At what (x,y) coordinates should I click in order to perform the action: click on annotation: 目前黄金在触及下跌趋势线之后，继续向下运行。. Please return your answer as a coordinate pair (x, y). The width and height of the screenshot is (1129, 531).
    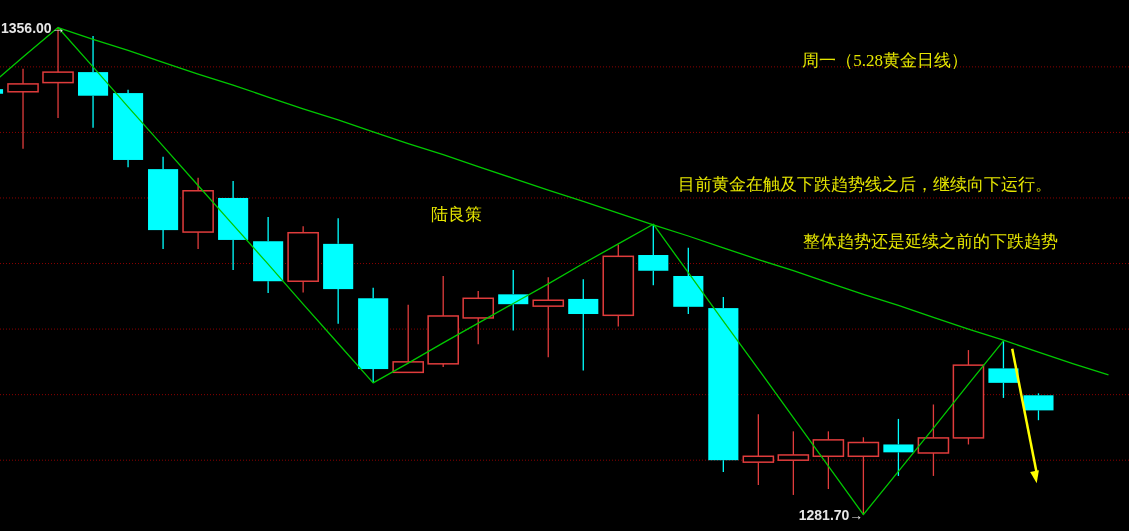
    Looking at the image, I should click on (865, 184).